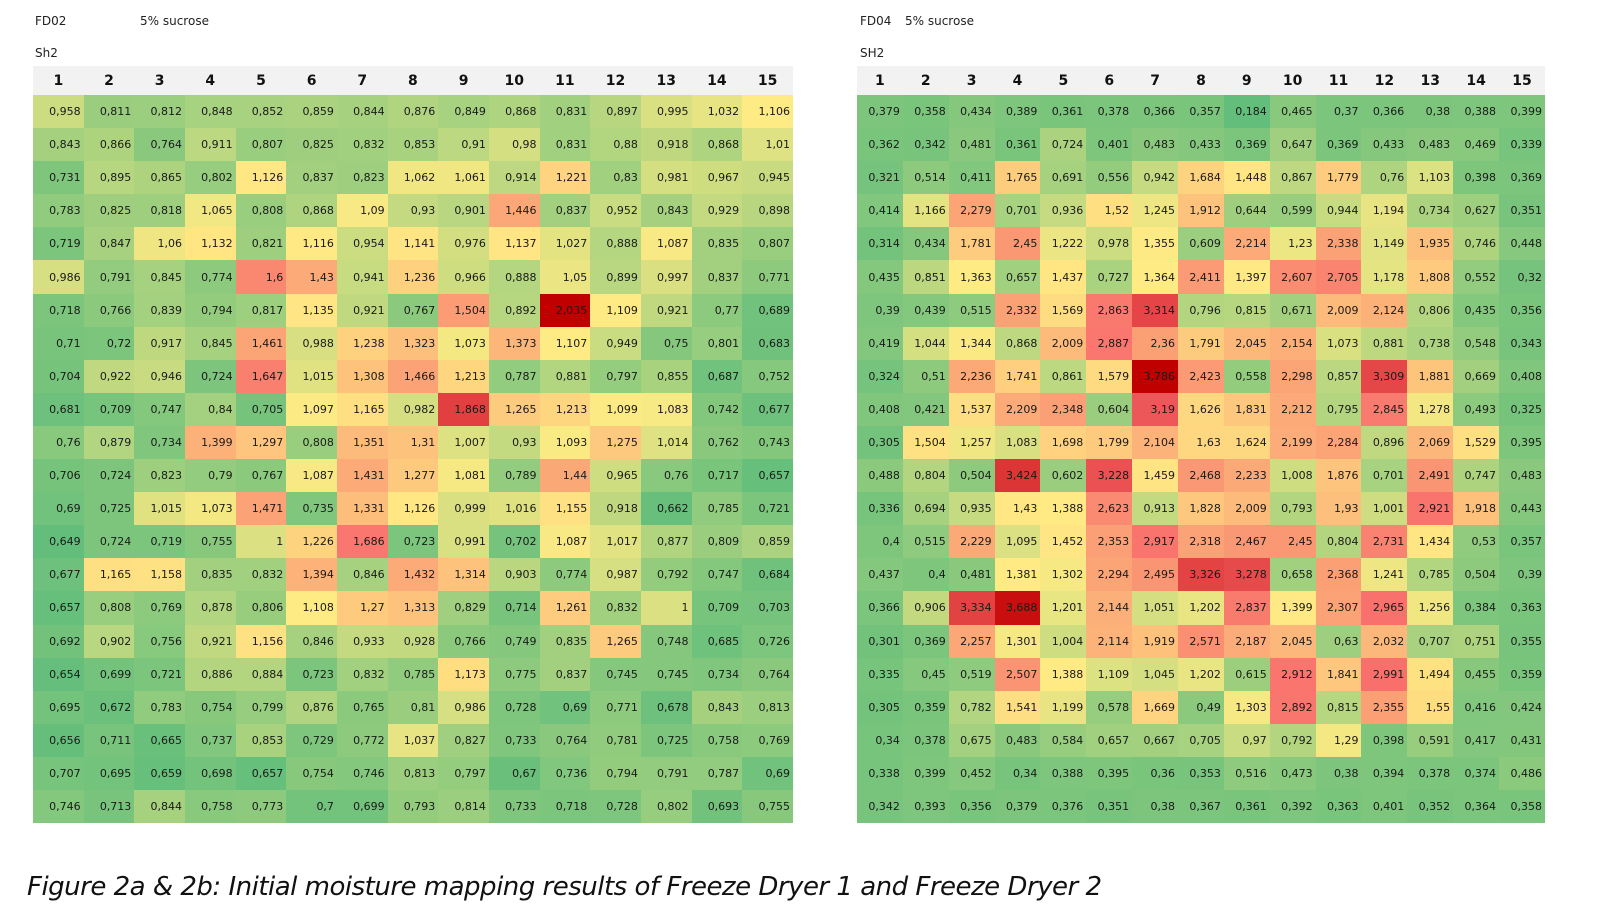  Describe the element at coordinates (210, 145) in the screenshot. I see `heatmap-cell: 0,911` at that location.